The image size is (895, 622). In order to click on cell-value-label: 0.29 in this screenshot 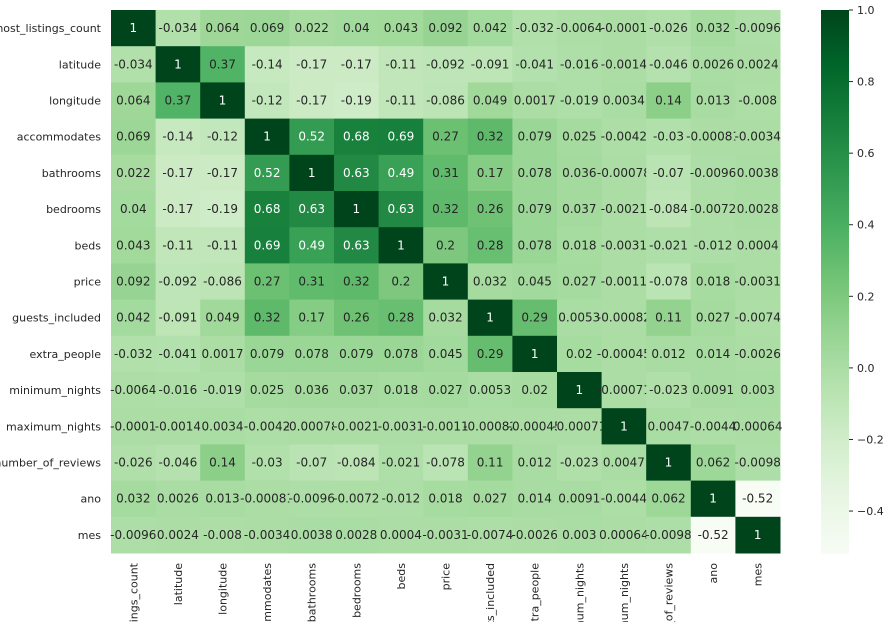, I will do `click(534, 318)`.